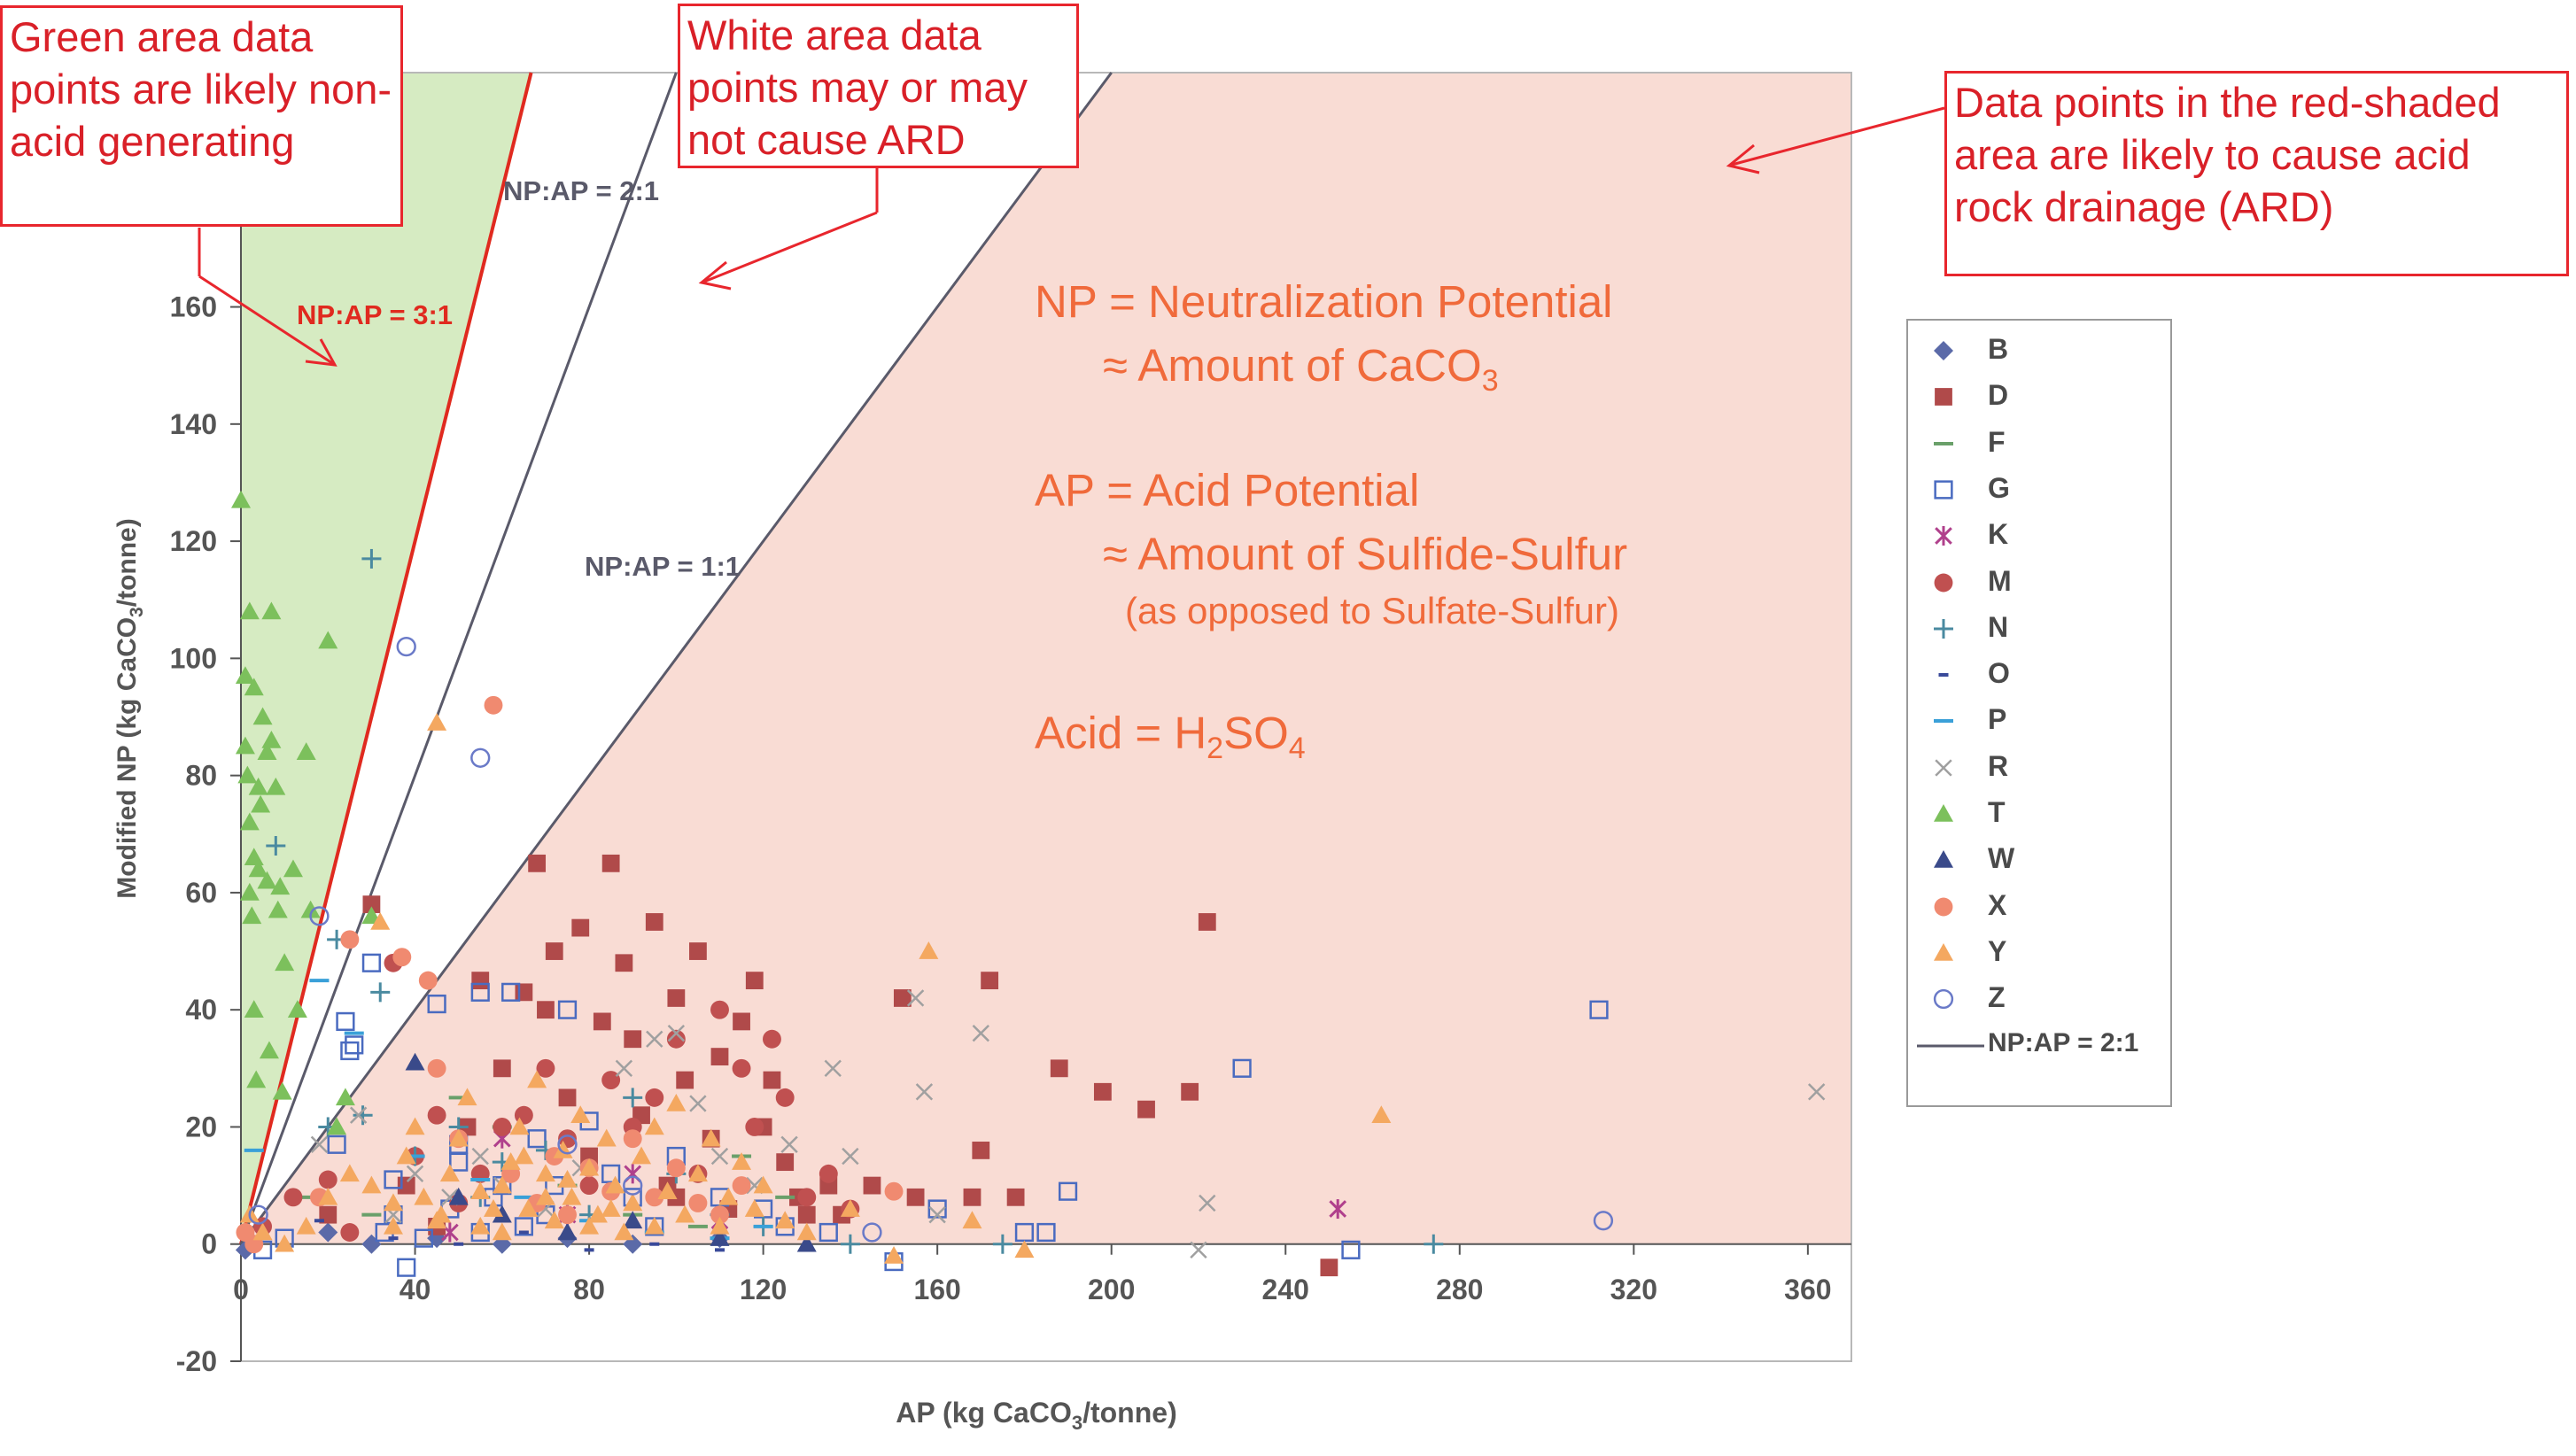 The image size is (2576, 1456). I want to click on legend-label: P, so click(1997, 719).